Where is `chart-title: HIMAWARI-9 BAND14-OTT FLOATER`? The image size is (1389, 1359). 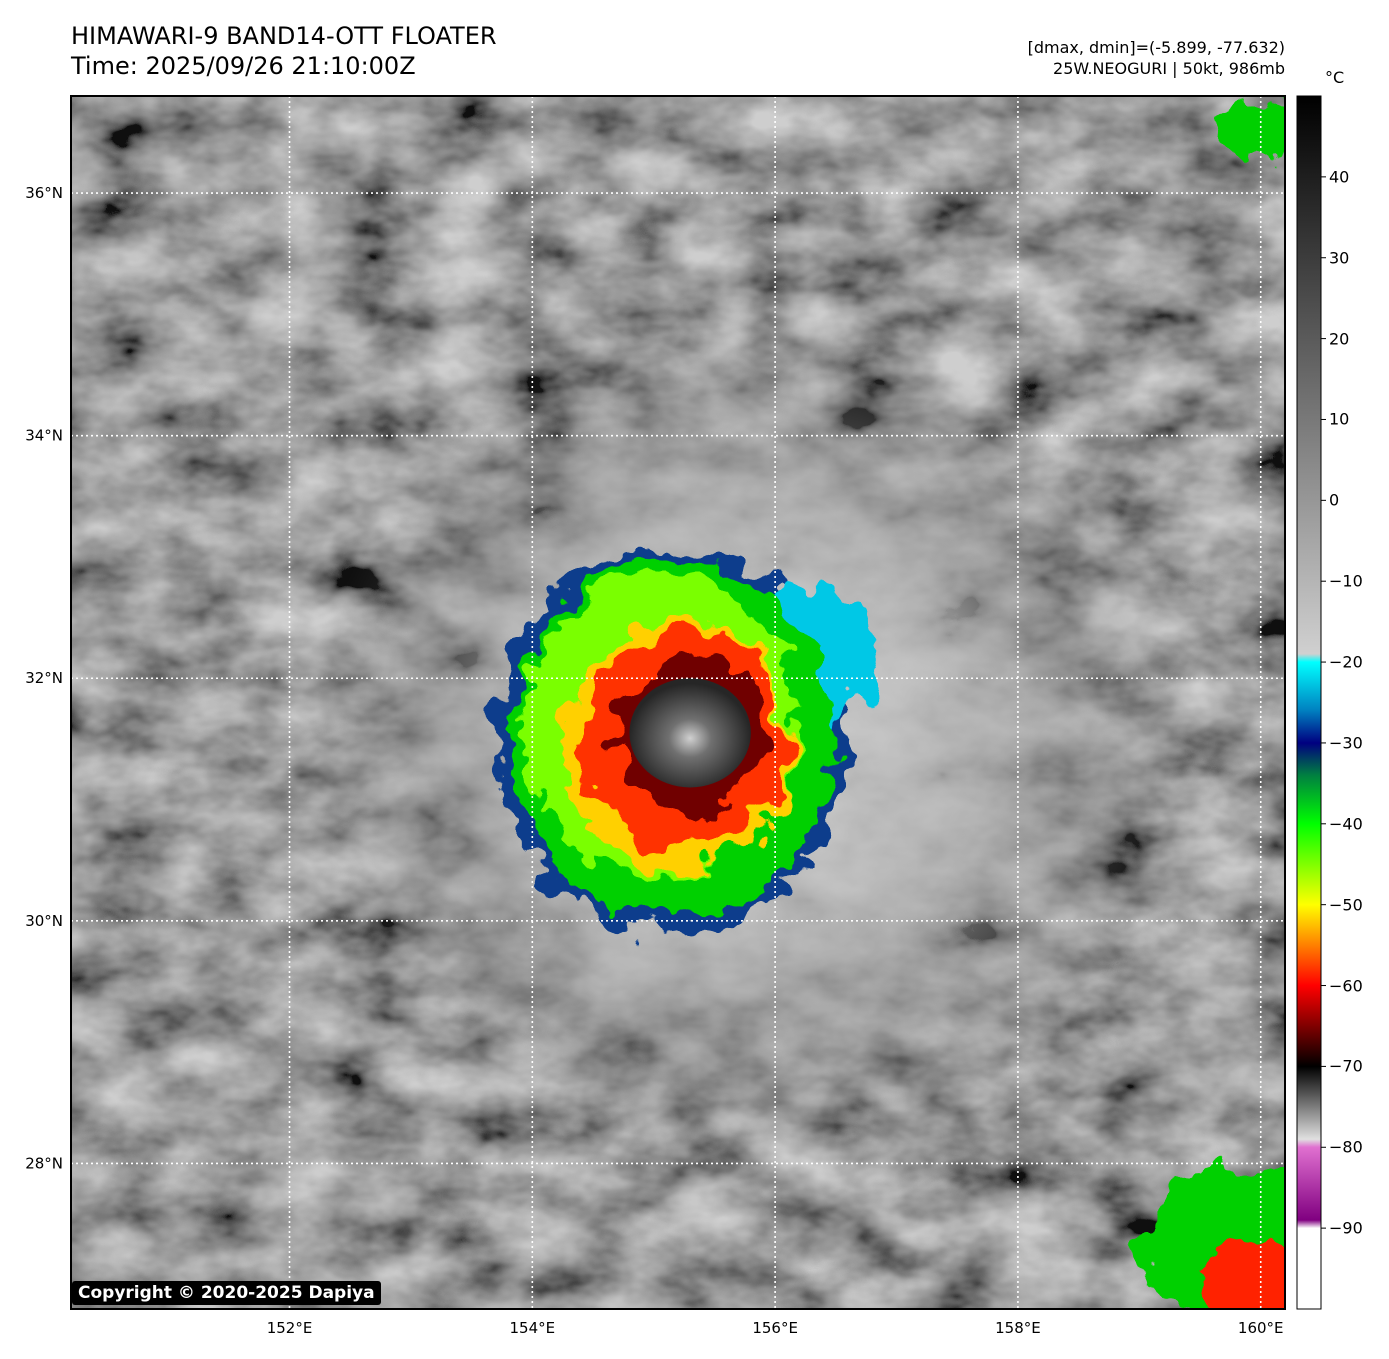
chart-title: HIMAWARI-9 BAND14-OTT FLOATER is located at coordinates (284, 36).